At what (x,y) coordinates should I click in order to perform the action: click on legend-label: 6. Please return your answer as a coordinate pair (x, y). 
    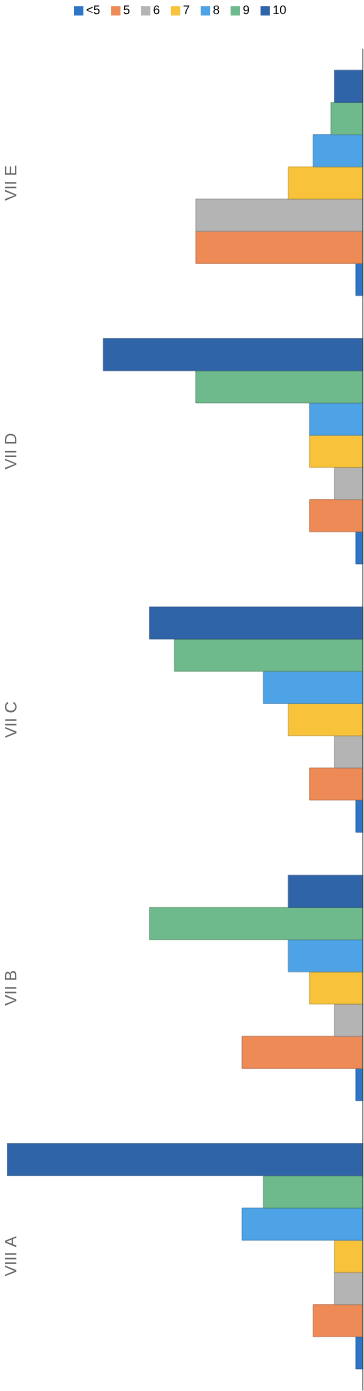
    Looking at the image, I should click on (156, 10).